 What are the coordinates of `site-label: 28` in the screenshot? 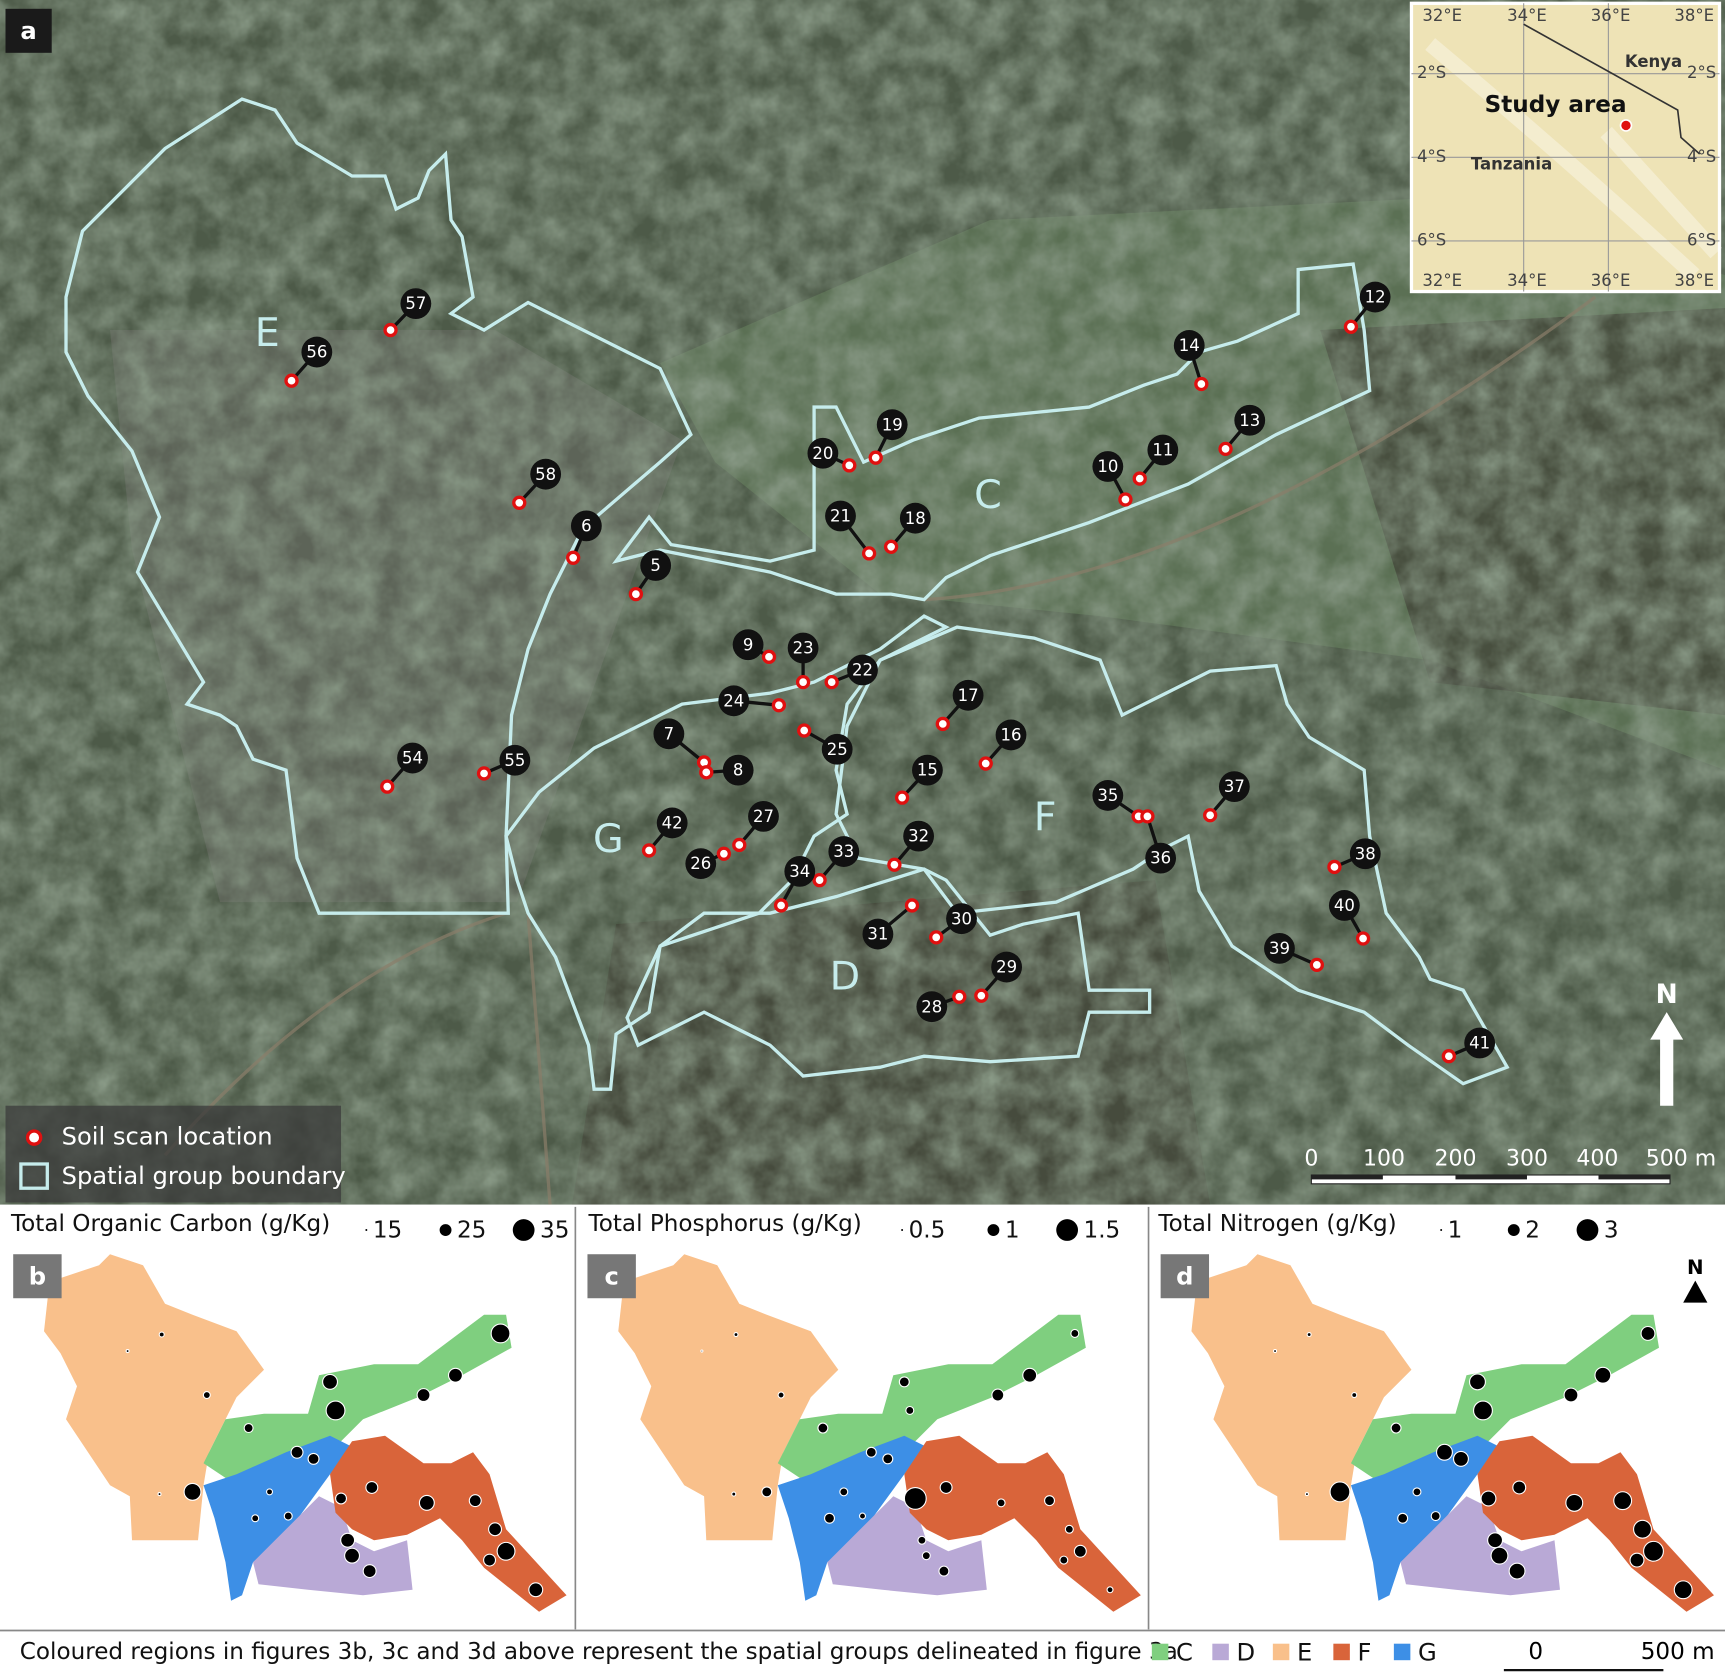 It's located at (931, 1006).